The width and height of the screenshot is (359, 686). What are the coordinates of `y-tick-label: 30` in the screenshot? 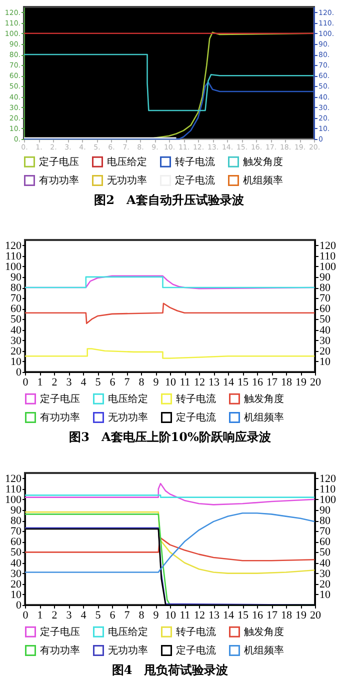 It's located at (16, 340).